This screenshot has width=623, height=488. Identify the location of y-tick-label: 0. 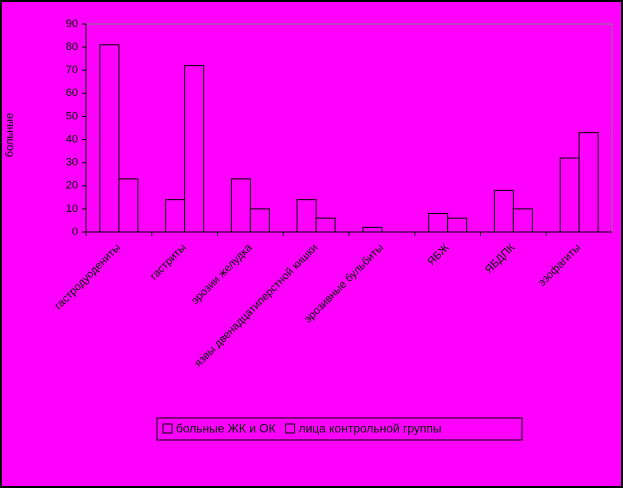
(75, 232).